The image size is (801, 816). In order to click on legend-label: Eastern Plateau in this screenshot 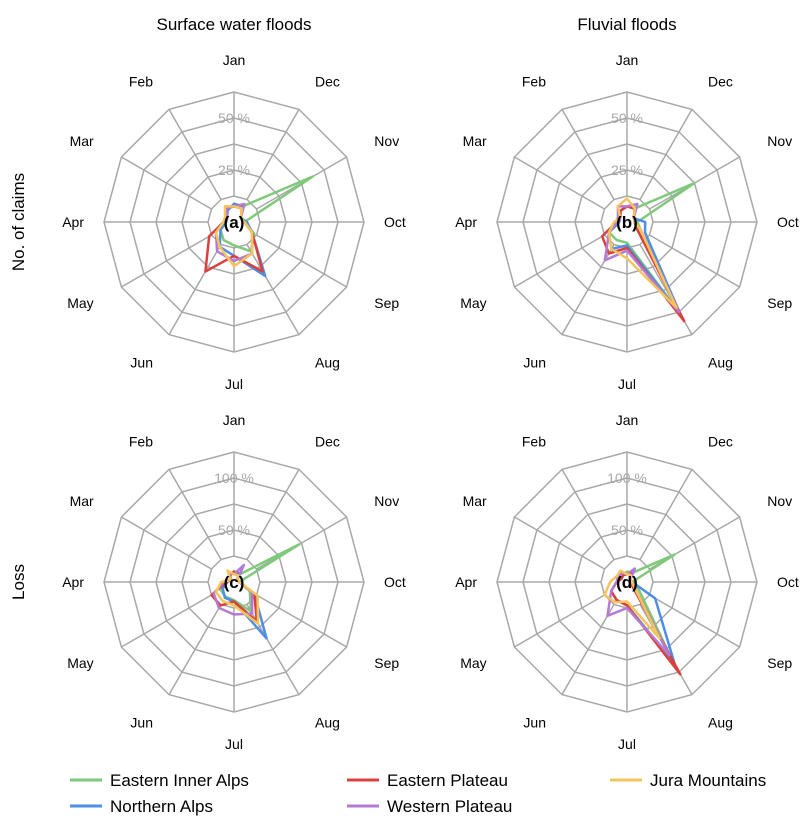, I will do `click(447, 780)`.